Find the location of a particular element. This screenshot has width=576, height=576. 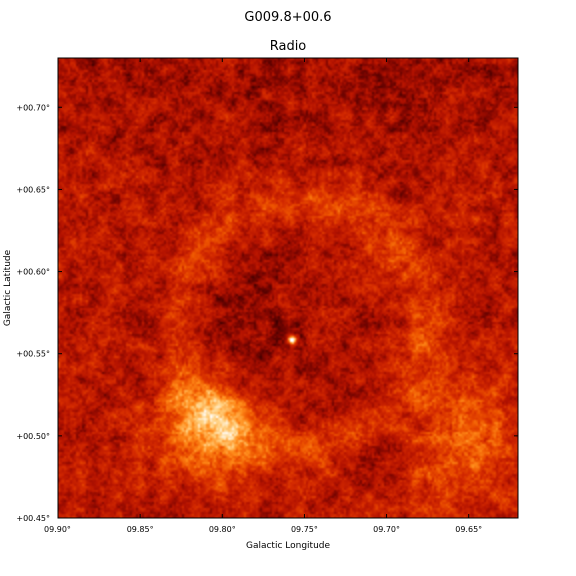

x-tick-label: 09.70° is located at coordinates (386, 529).